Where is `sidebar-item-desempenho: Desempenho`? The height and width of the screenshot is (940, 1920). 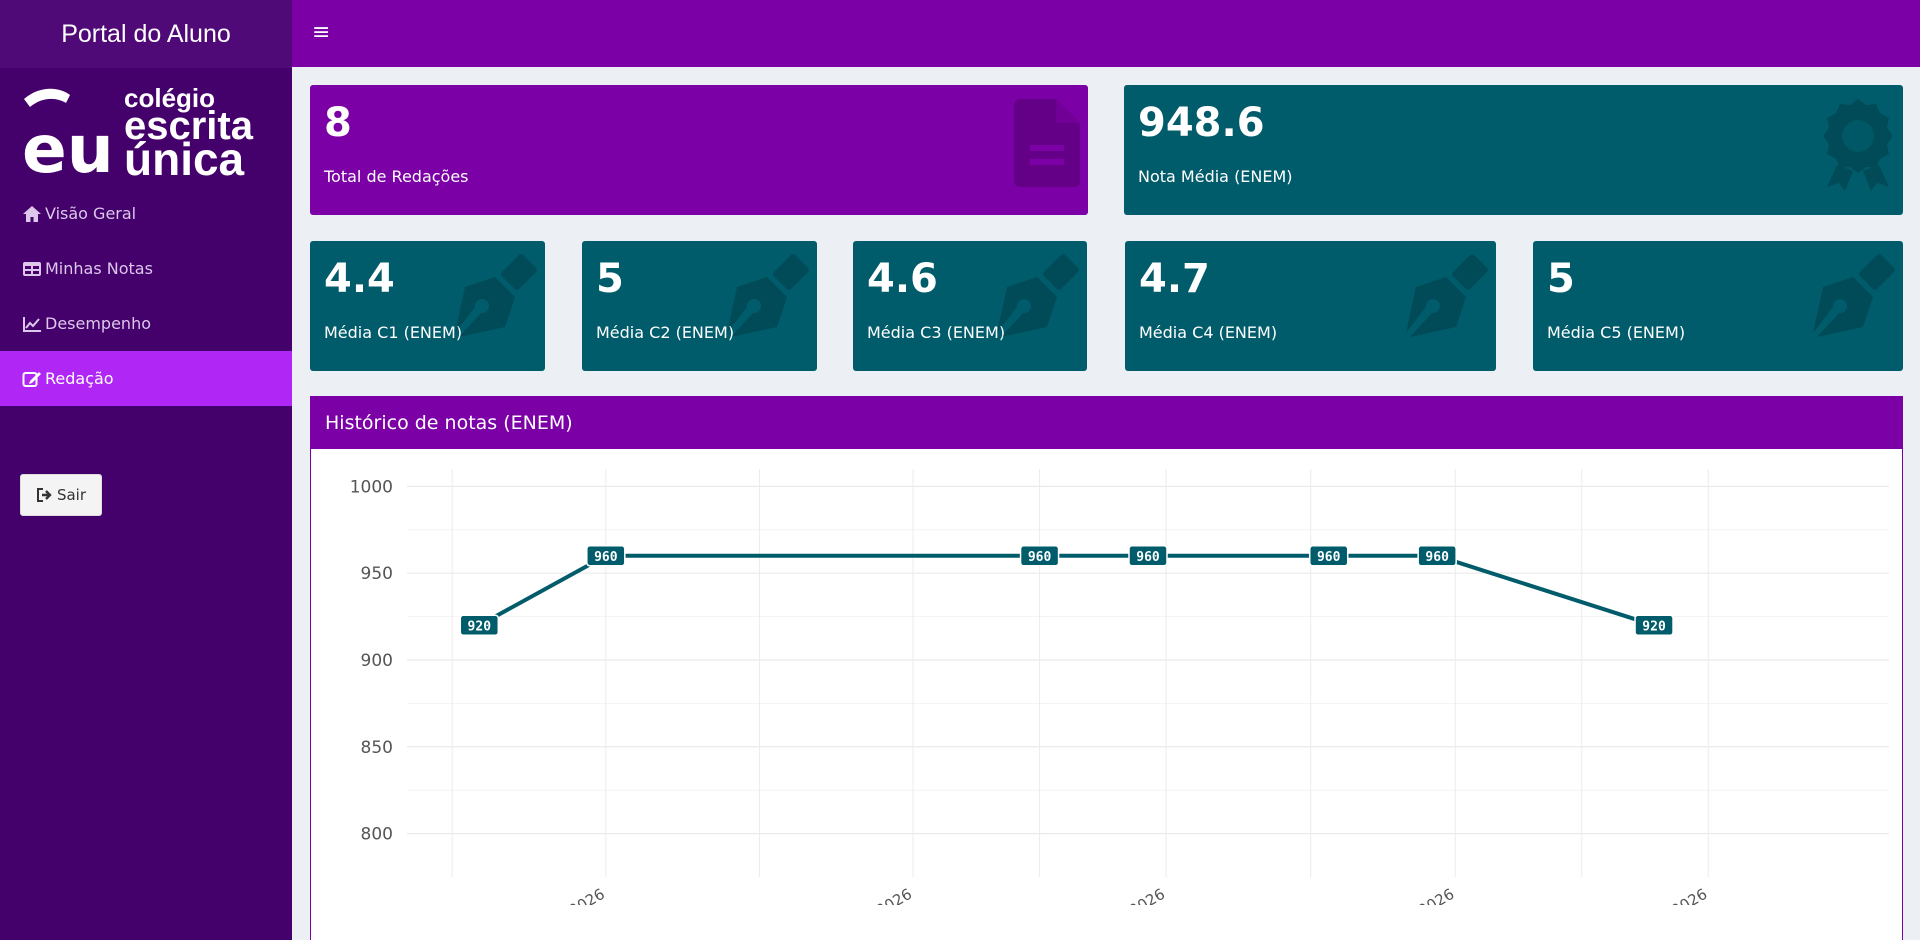
sidebar-item-desempenho: Desempenho is located at coordinates (146, 323).